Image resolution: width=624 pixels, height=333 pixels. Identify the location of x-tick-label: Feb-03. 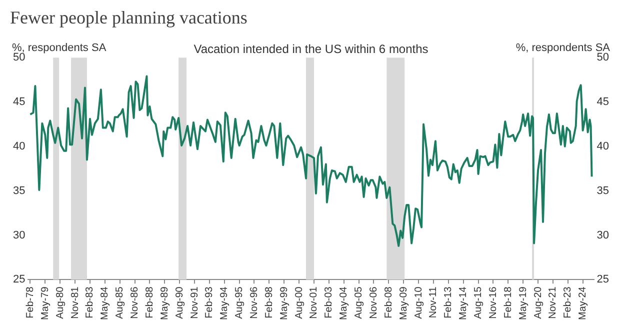
(329, 302).